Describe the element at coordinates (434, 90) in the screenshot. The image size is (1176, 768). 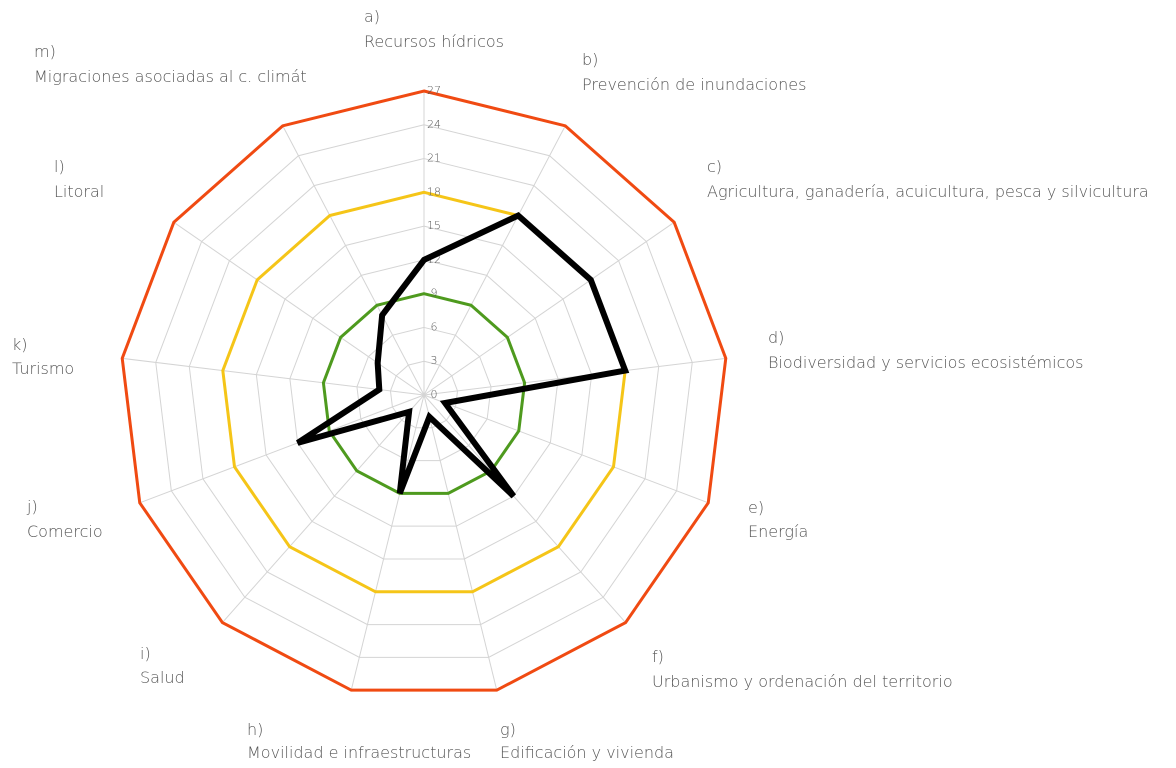
I see `y-tick-label: 27` at that location.